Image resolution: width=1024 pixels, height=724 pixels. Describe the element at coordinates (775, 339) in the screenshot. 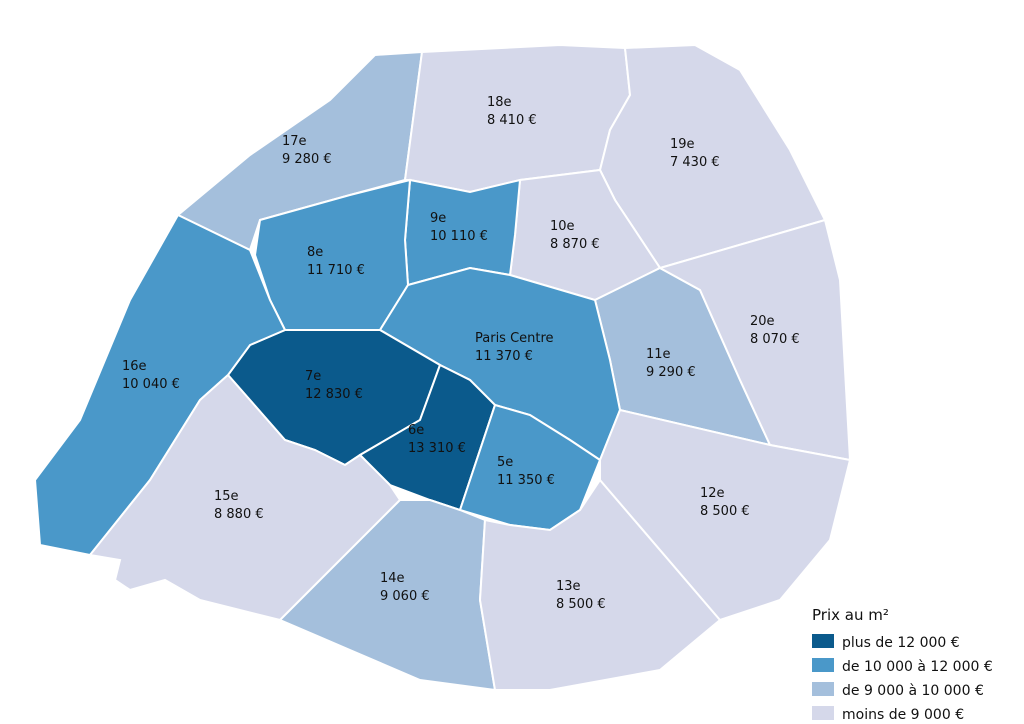

I see `district-price: 8 070 €` at that location.